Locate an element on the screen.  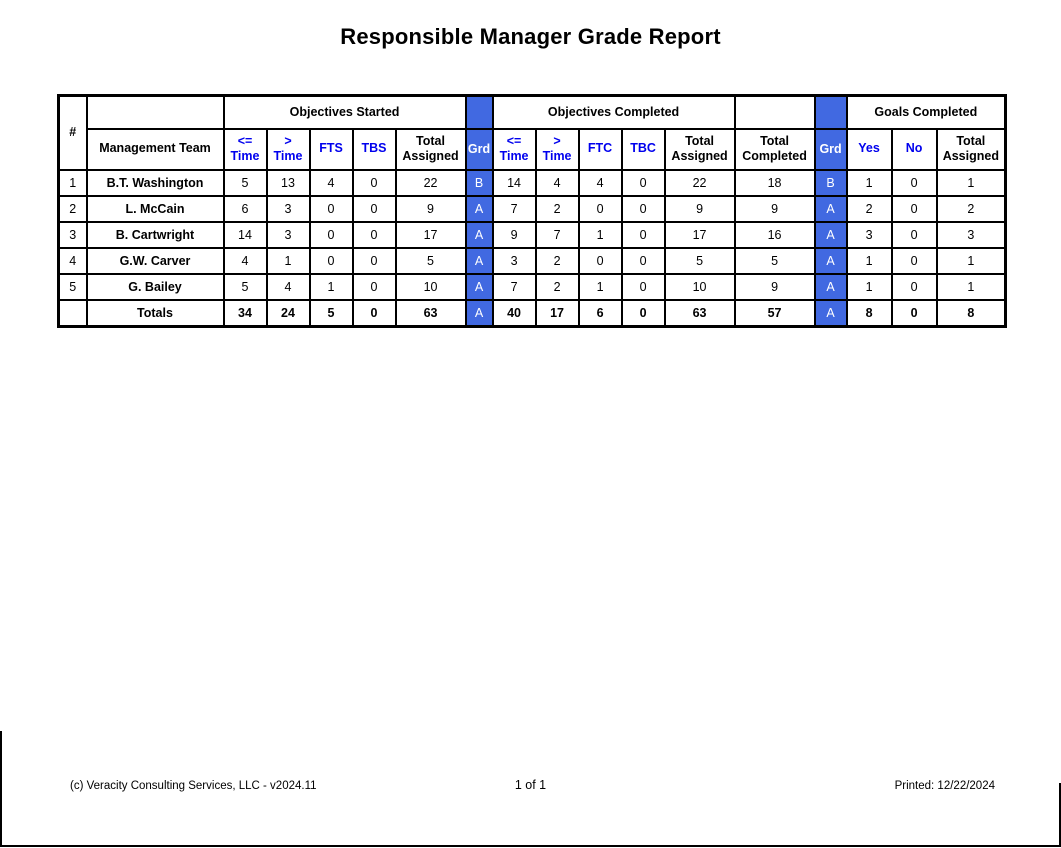
cell-manager-name: B. Cartwright is located at coordinates (155, 234).